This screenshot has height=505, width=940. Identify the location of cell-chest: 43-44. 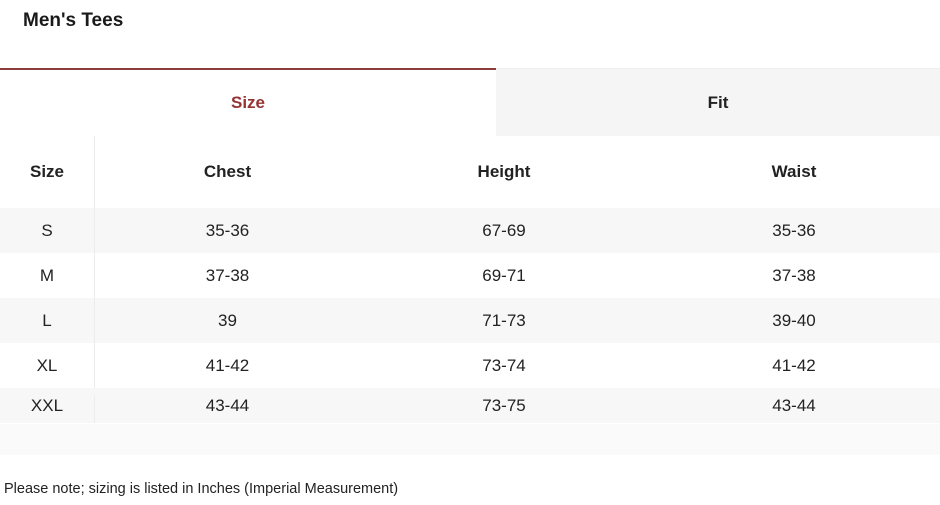
(227, 405).